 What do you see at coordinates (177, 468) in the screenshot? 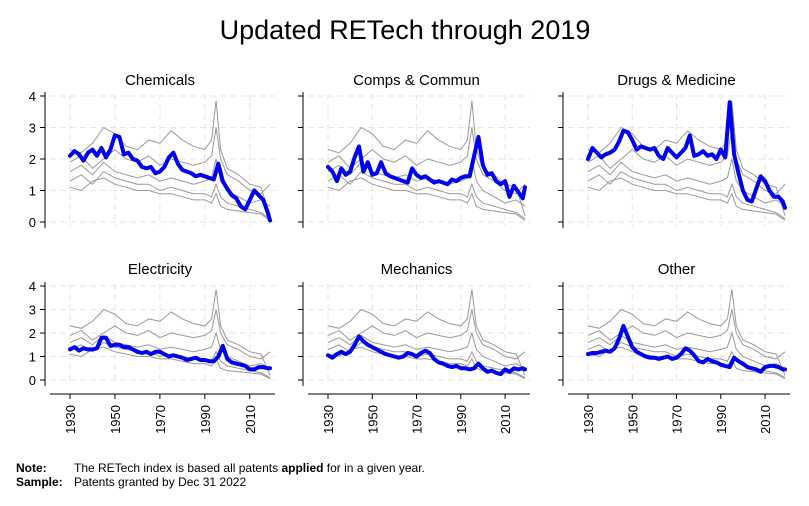
I see `note-text-start: The RETech index is based all patents` at bounding box center [177, 468].